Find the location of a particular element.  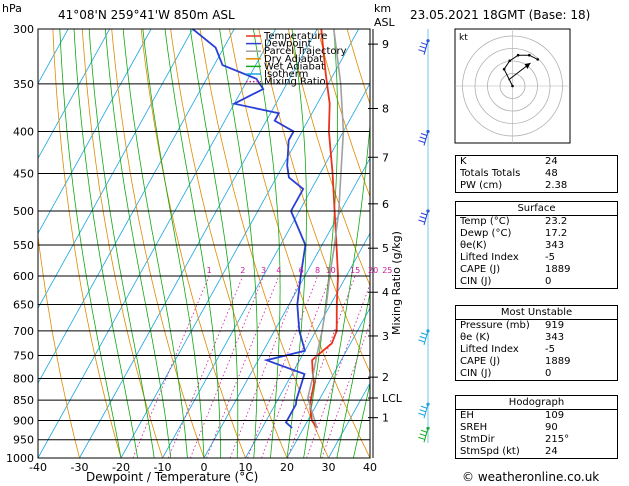

isotherm-line is located at coordinates (74, 94).